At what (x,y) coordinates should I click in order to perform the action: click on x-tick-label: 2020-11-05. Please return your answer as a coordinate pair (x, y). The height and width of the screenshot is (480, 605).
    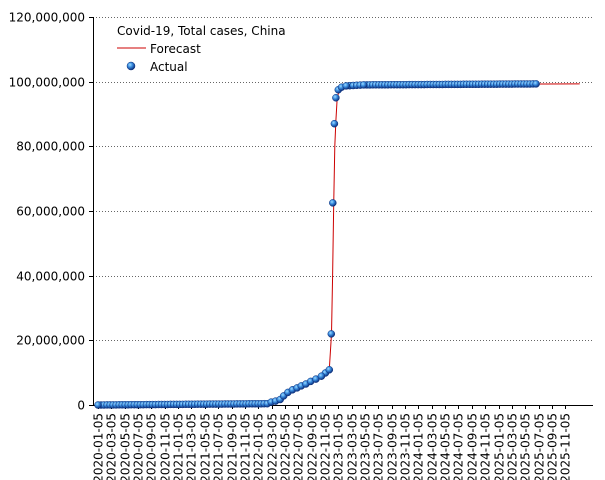
    Looking at the image, I should click on (166, 446).